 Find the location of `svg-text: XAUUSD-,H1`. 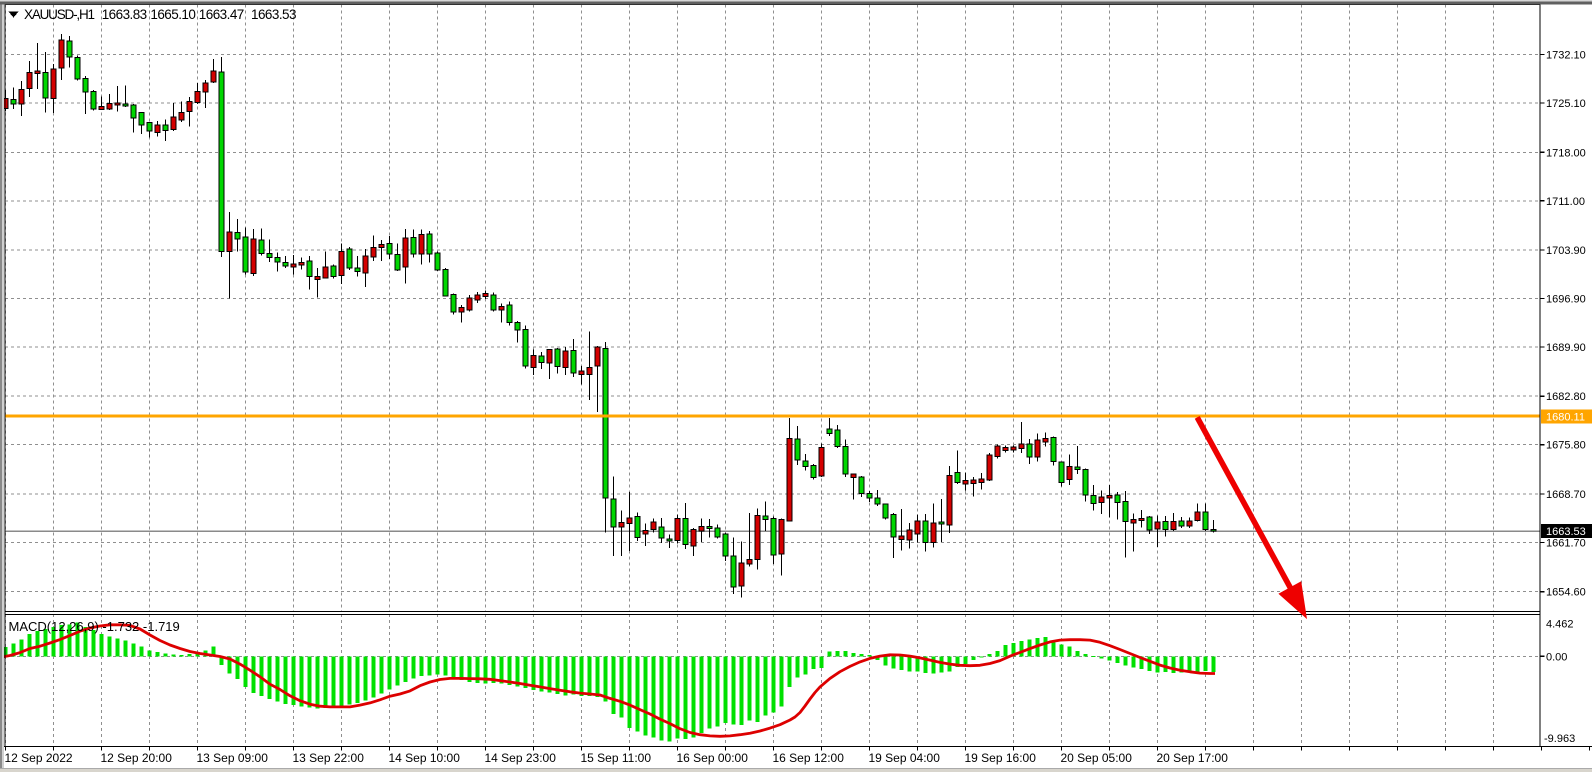

svg-text: XAUUSD-,H1 is located at coordinates (59, 14).